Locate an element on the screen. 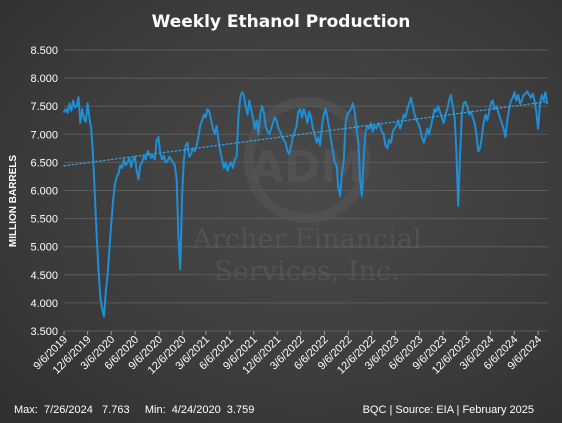 Image resolution: width=562 pixels, height=423 pixels. y-tick-label: 6.000 is located at coordinates (44, 192).